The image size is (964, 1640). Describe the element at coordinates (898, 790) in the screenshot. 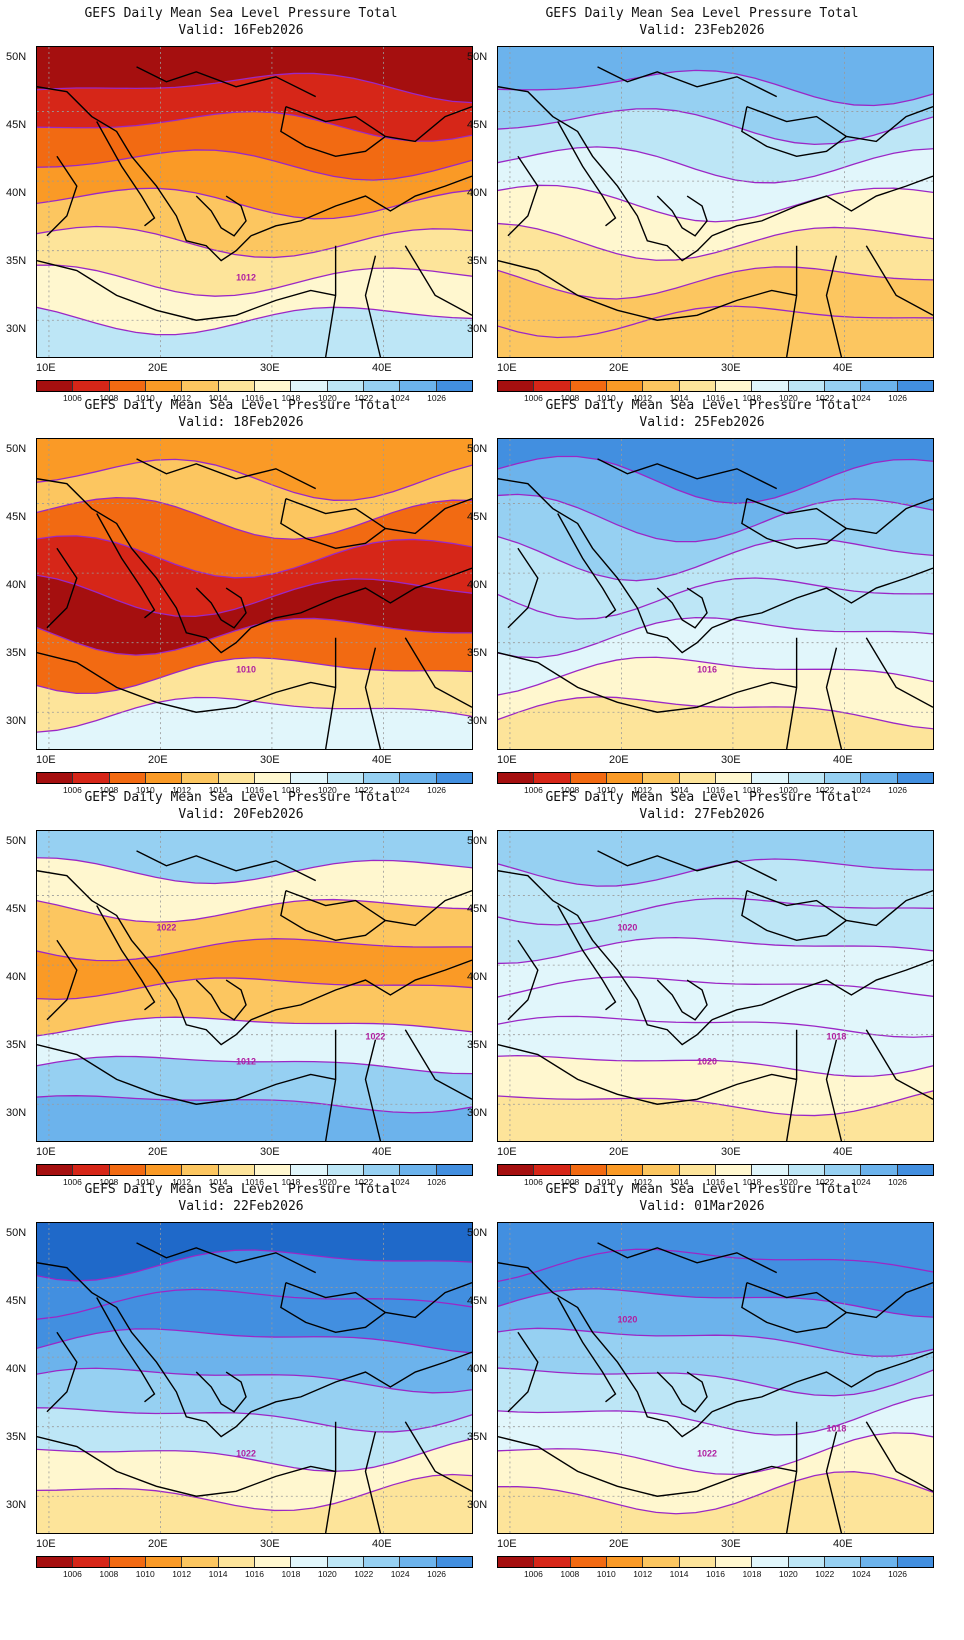

I see `colorbar-label: 1026` at that location.